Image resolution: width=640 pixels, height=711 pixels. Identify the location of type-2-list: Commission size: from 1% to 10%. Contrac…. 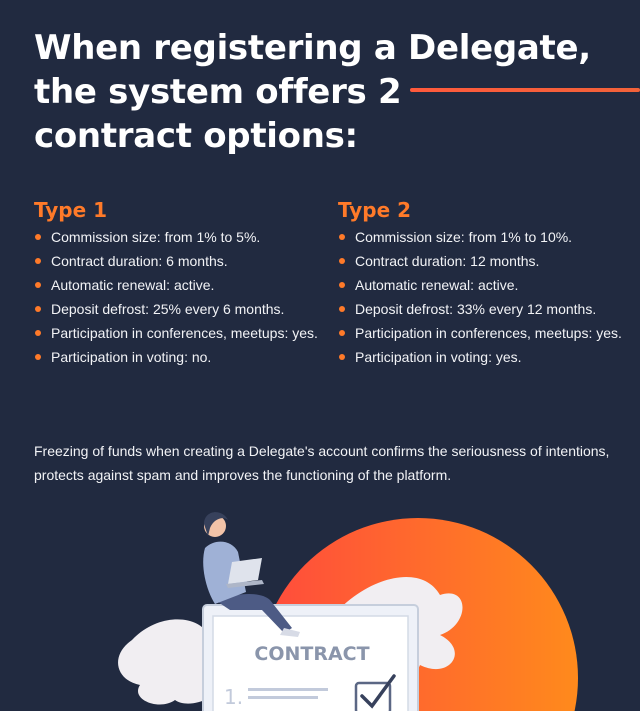
(488, 297).